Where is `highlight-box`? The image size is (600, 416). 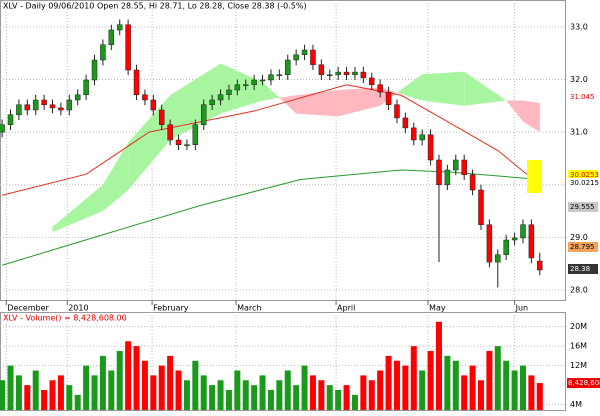
highlight-box is located at coordinates (534, 176).